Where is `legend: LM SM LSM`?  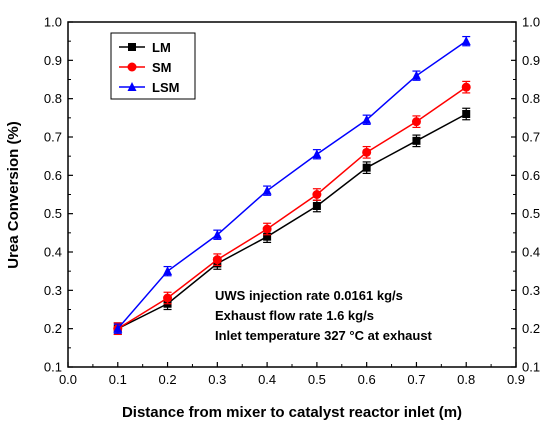 legend: LM SM LSM is located at coordinates (153, 66).